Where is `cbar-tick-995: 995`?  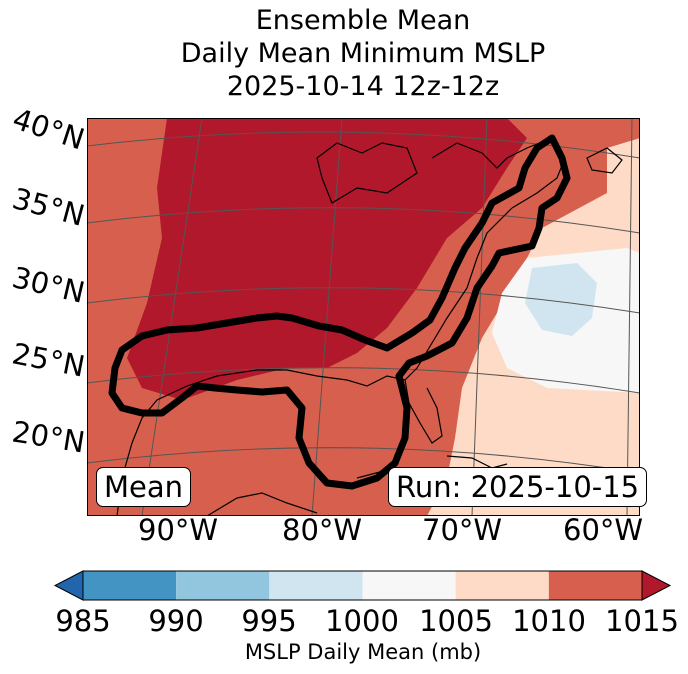 cbar-tick-995: 995 is located at coordinates (269, 621).